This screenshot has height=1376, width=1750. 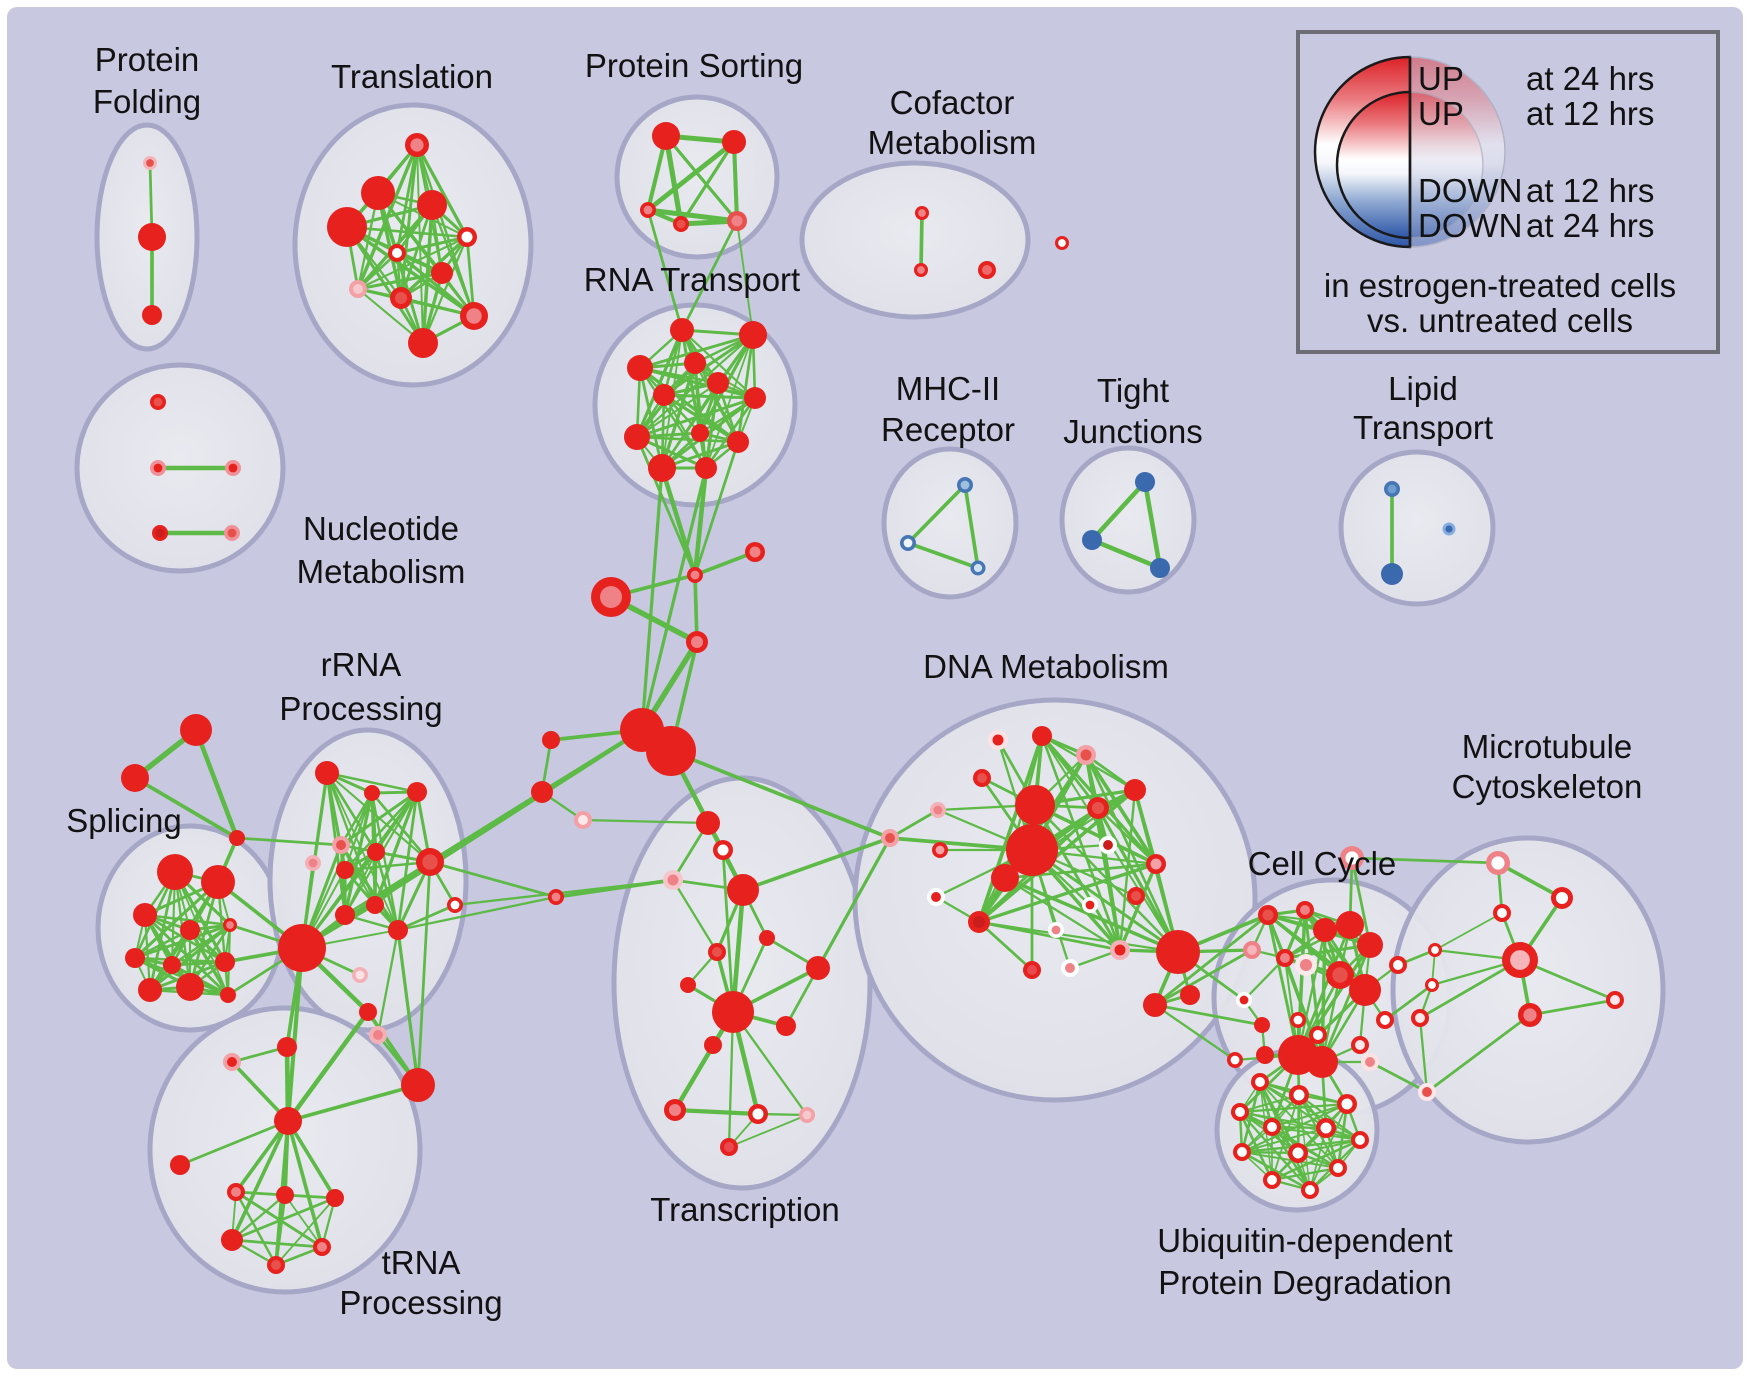 I want to click on node-tc7, so click(x=688, y=985).